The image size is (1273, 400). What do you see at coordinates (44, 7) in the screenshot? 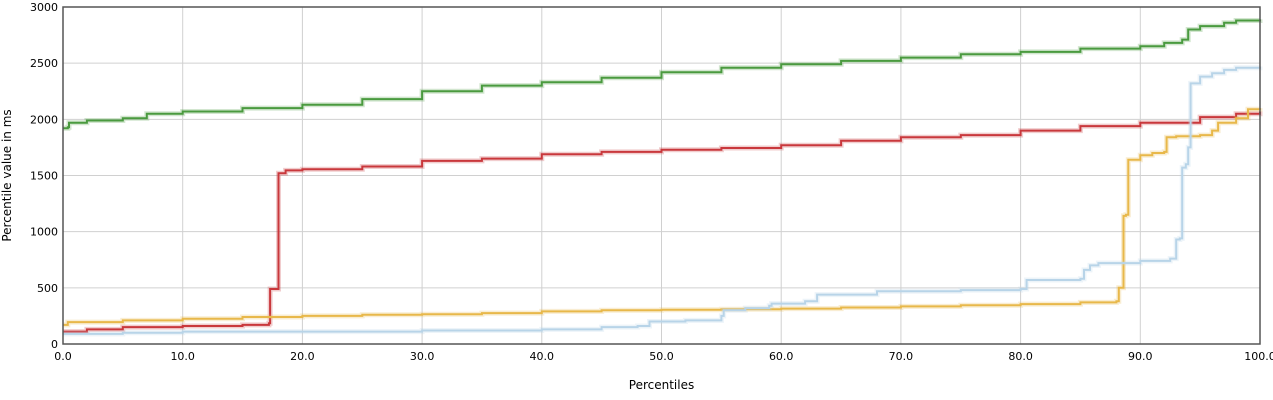
I see `y-tick-label: 3000` at bounding box center [44, 7].